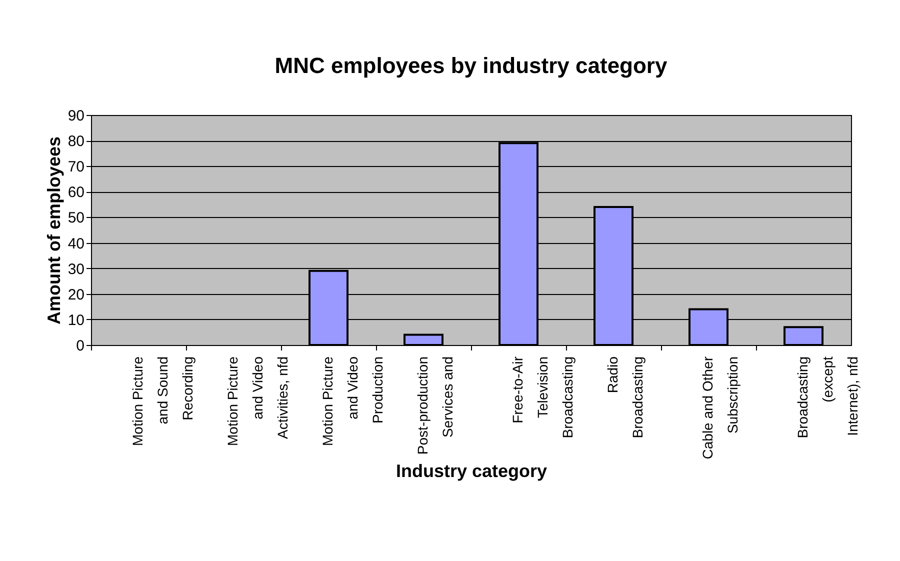 The height and width of the screenshot is (561, 900). I want to click on y-tick-label: 0, so click(80, 346).